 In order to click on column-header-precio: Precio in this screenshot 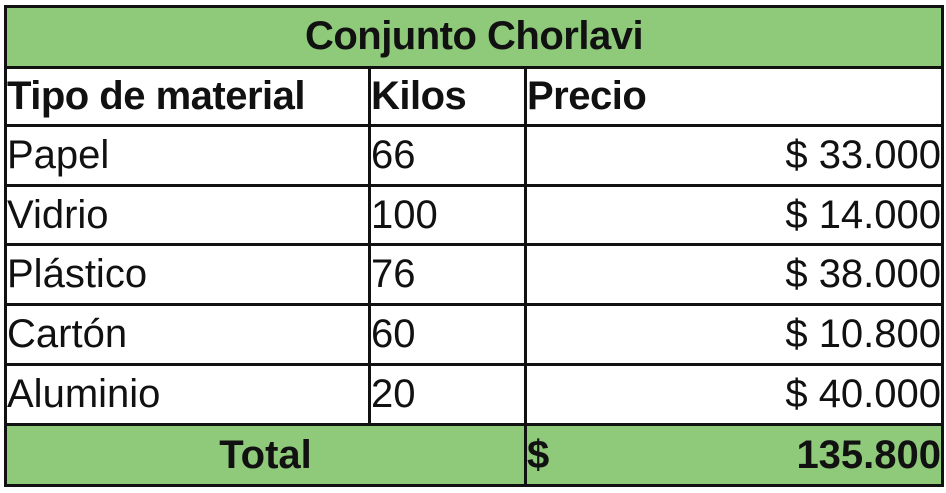, I will do `click(734, 96)`.